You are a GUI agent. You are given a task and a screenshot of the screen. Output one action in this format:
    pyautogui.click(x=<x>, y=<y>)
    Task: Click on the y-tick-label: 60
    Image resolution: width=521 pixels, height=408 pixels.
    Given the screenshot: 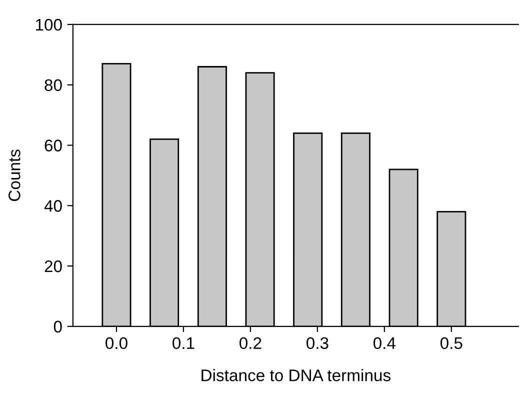 What is the action you would take?
    pyautogui.click(x=53, y=146)
    